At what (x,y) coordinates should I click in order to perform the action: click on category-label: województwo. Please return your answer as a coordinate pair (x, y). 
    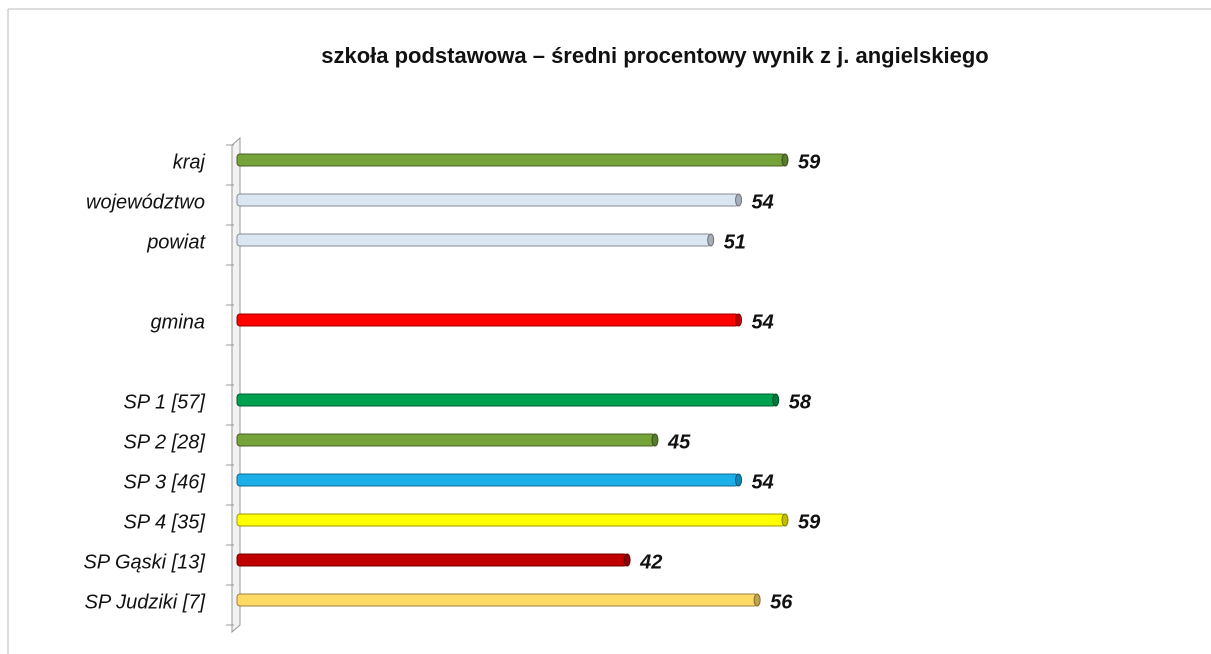
    Looking at the image, I should click on (145, 202).